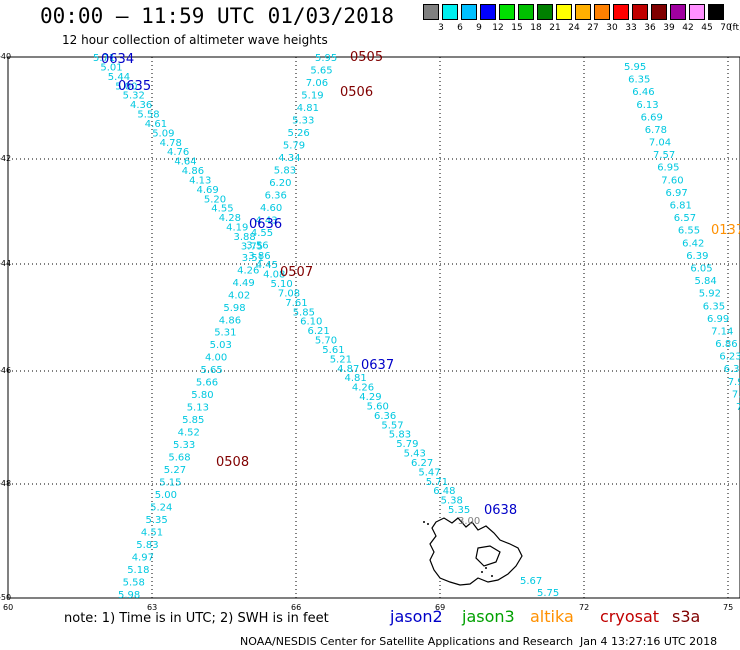 The width and height of the screenshot is (740, 650). What do you see at coordinates (271, 208) in the screenshot?
I see `swh-value: 4.60` at bounding box center [271, 208].